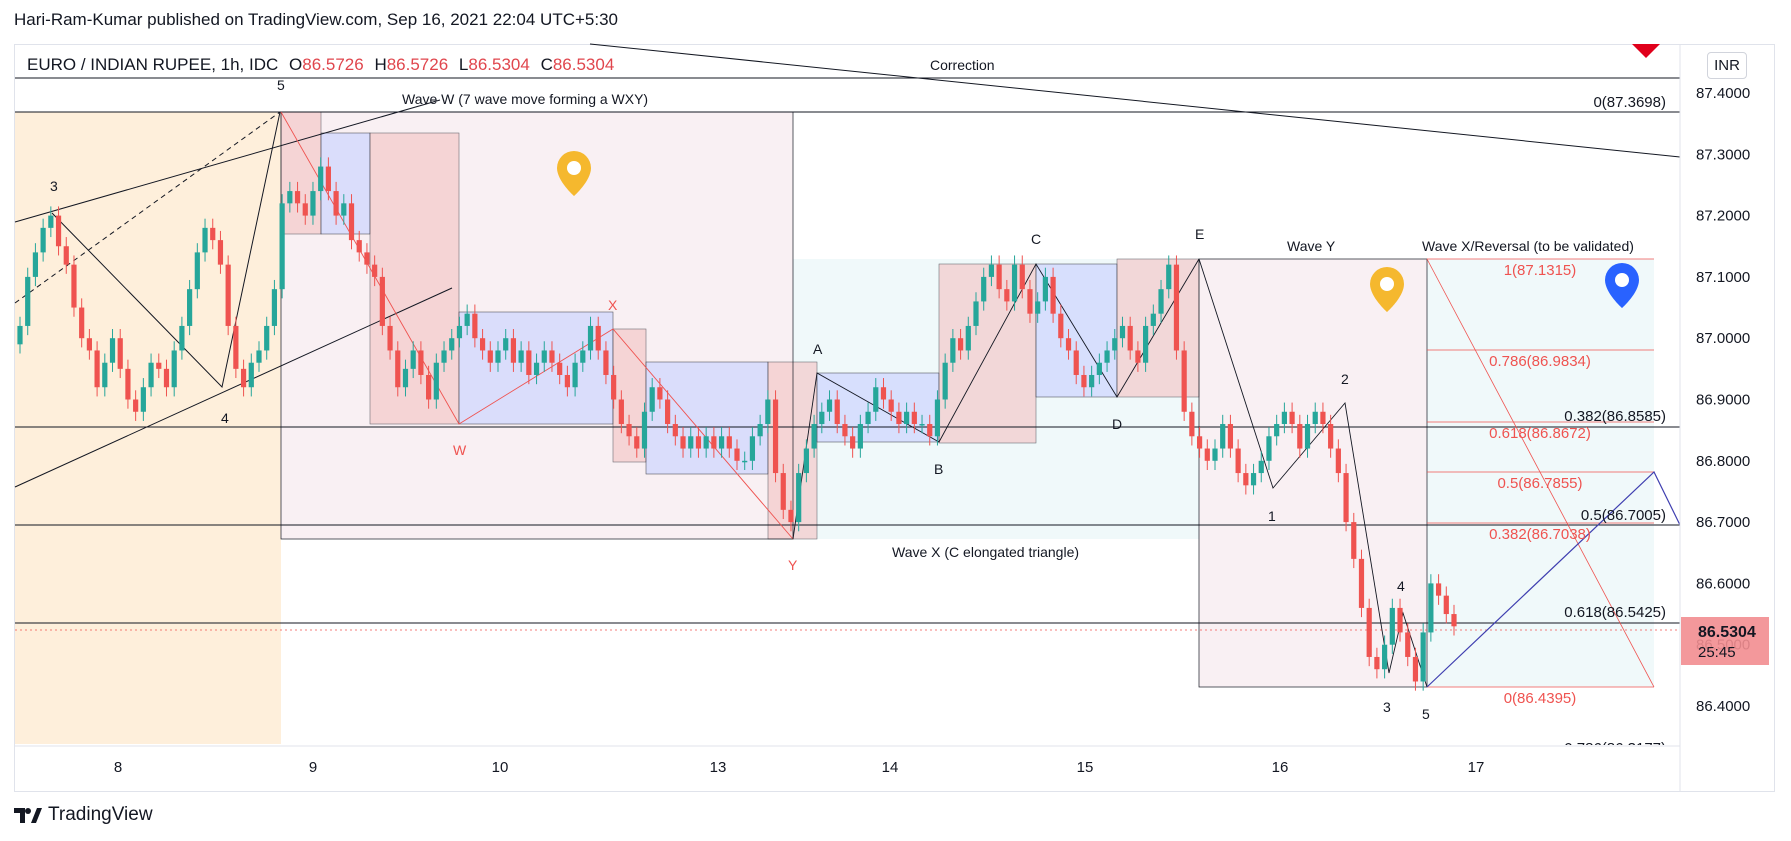 This screenshot has width=1791, height=841. I want to click on tradingview-logo: TradingView, so click(83, 815).